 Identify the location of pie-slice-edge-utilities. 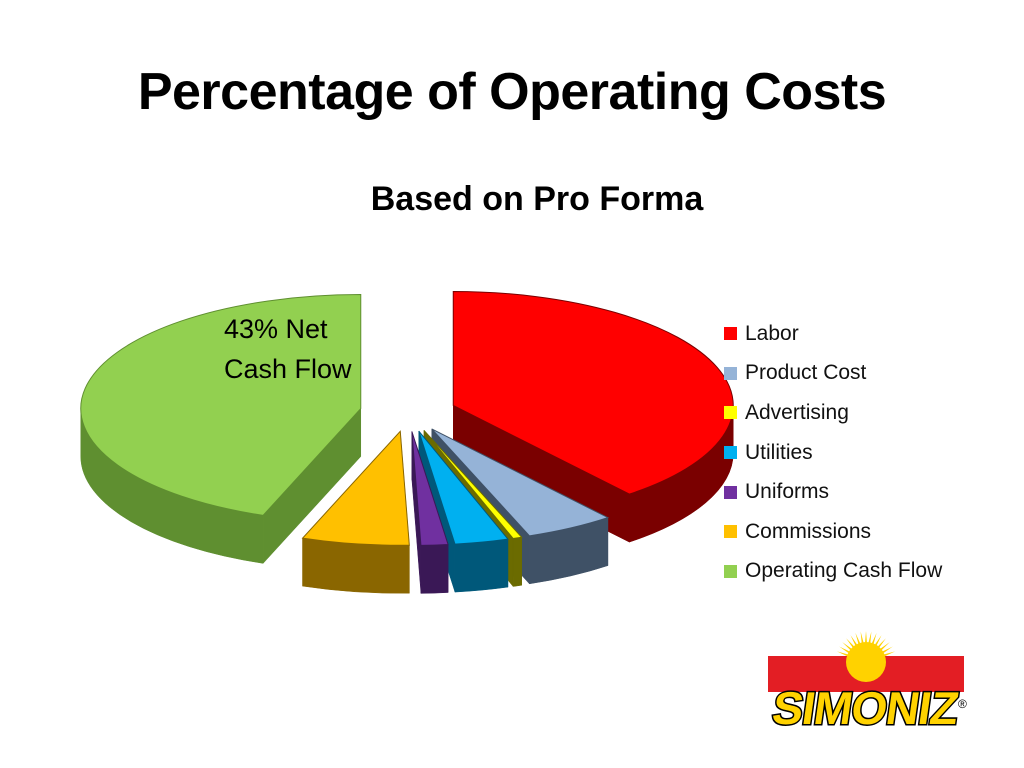
(481, 565).